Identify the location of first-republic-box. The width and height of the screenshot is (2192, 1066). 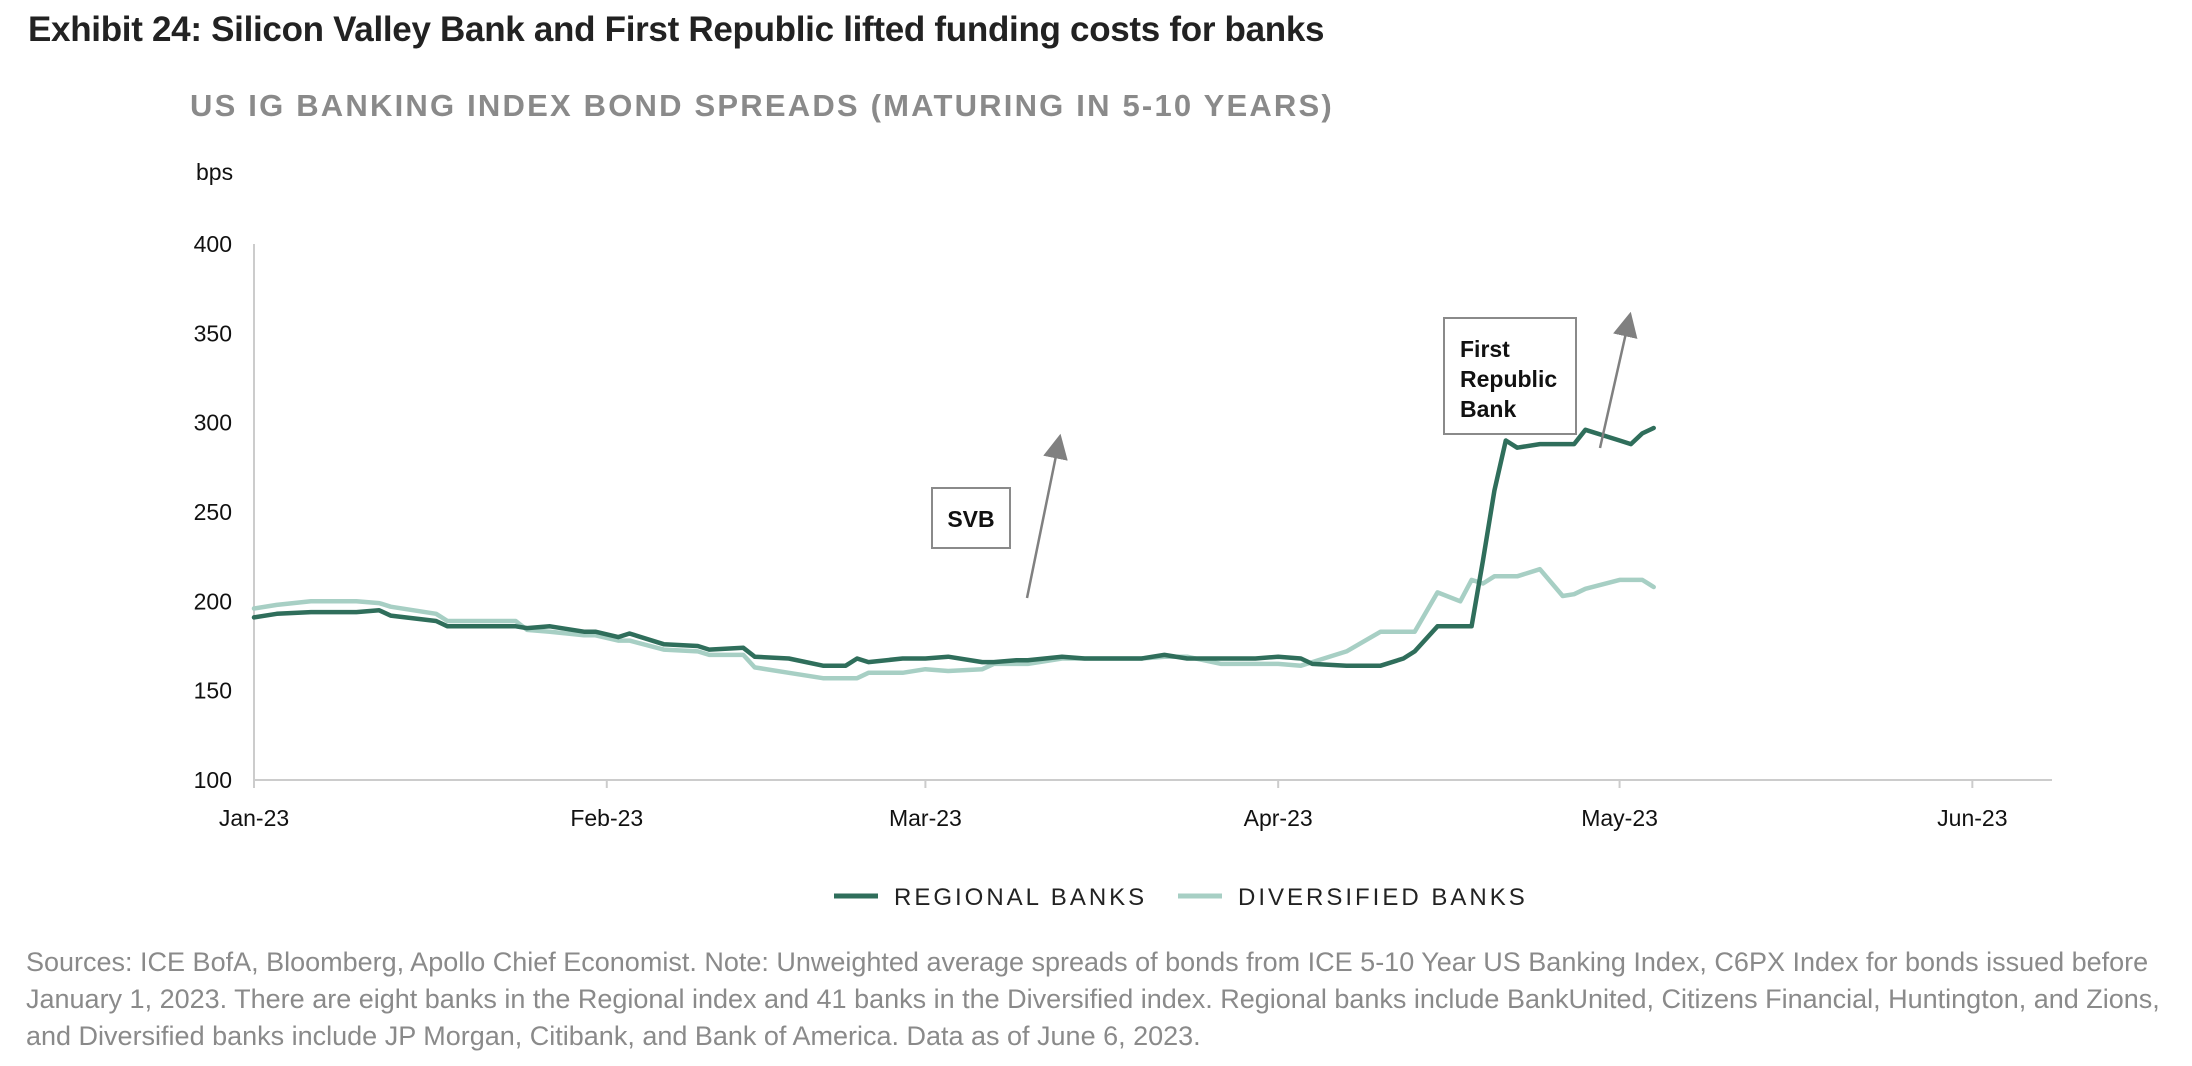
(1510, 376).